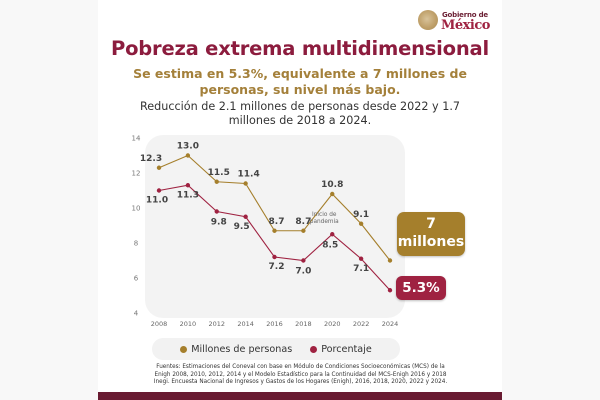  I want to click on x-tick-label: 2016, so click(274, 324).